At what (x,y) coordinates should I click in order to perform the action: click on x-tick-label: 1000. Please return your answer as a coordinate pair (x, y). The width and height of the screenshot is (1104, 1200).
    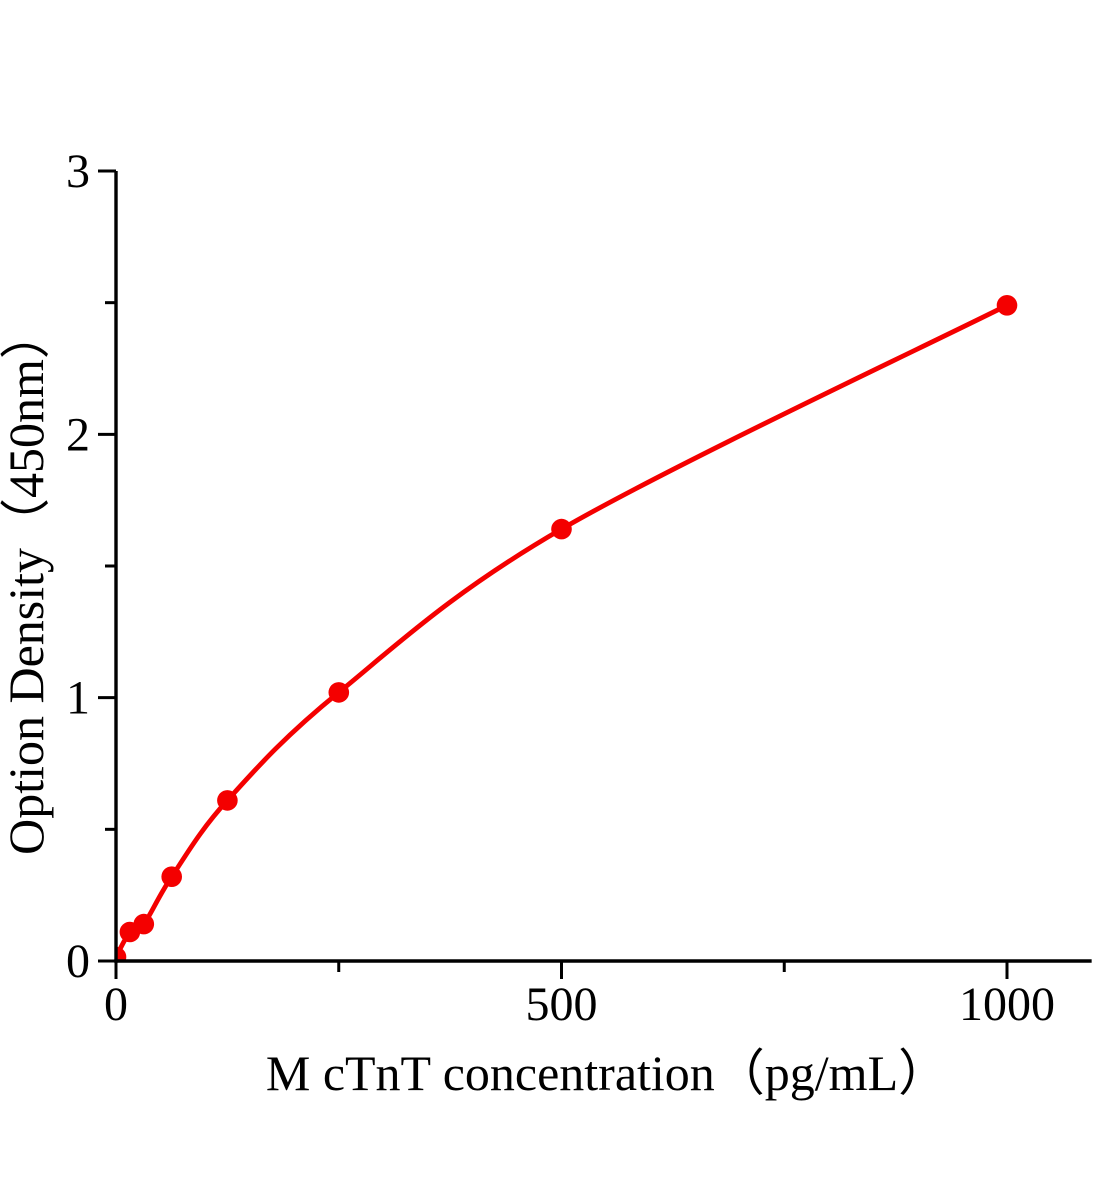
    Looking at the image, I should click on (1007, 1004).